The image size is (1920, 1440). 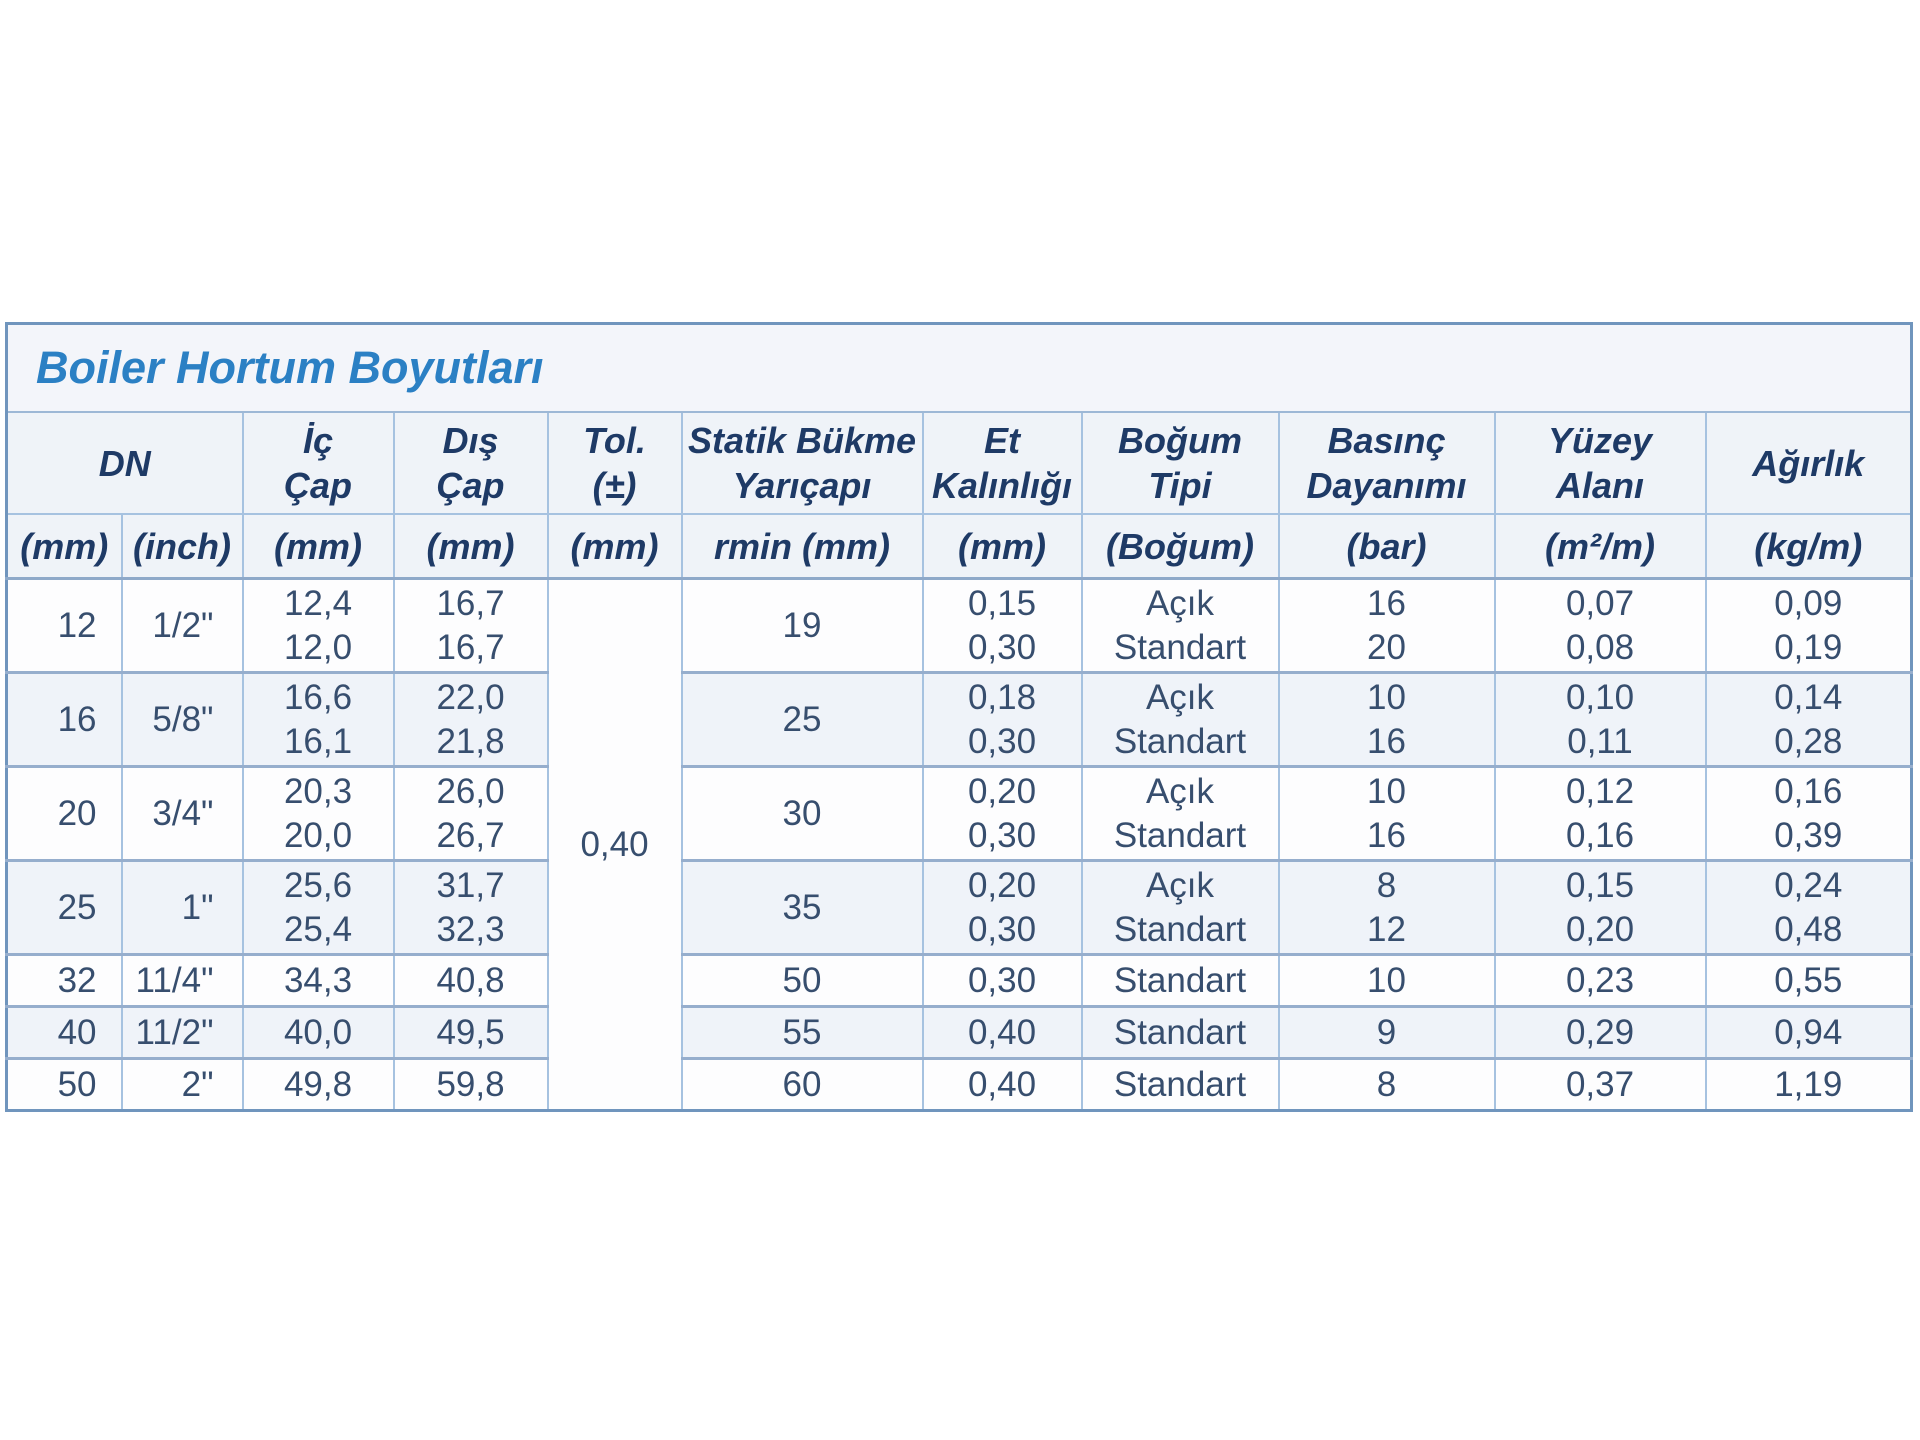 I want to click on cell-dn-mm: 20, so click(x=64, y=813).